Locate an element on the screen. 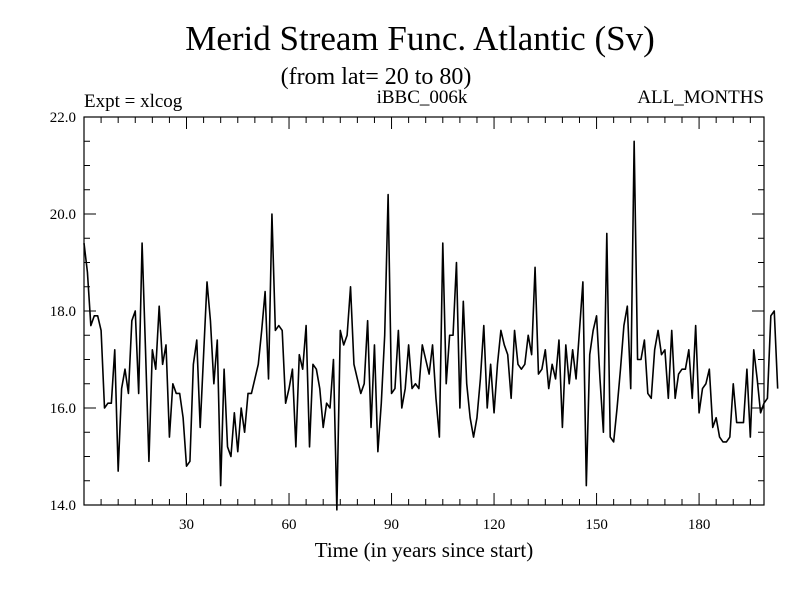  x-tick-label: 30 is located at coordinates (186, 525).